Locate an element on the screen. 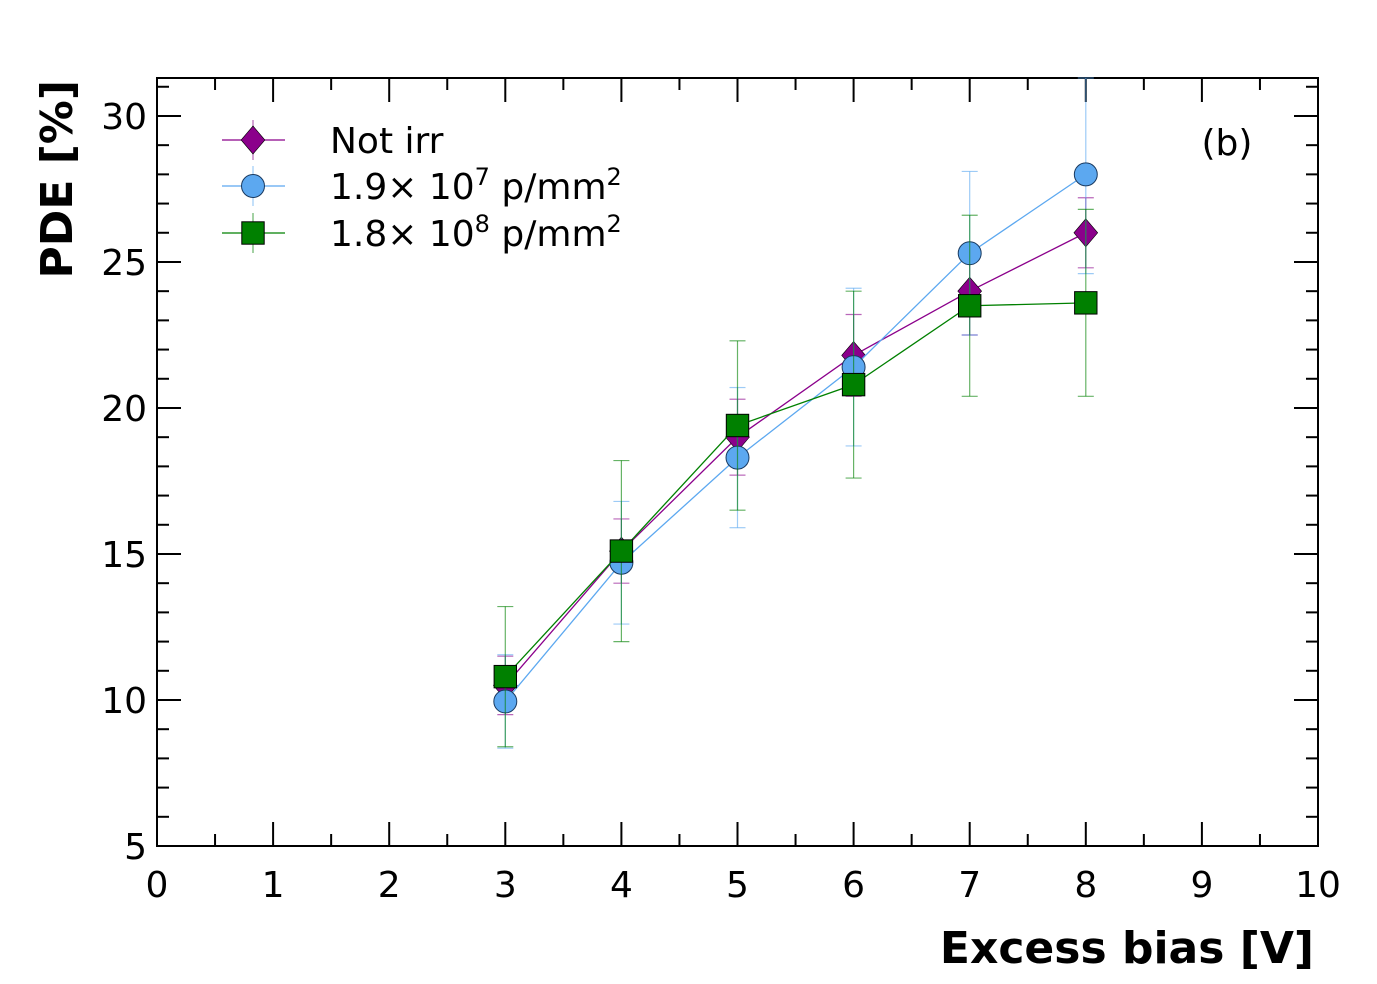 This screenshot has width=1377, height=984. y-tick-label: 10 is located at coordinates (124, 701).